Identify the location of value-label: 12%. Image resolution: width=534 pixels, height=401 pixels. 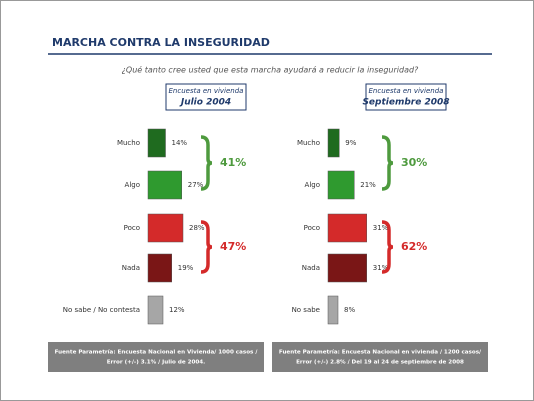
(177, 310).